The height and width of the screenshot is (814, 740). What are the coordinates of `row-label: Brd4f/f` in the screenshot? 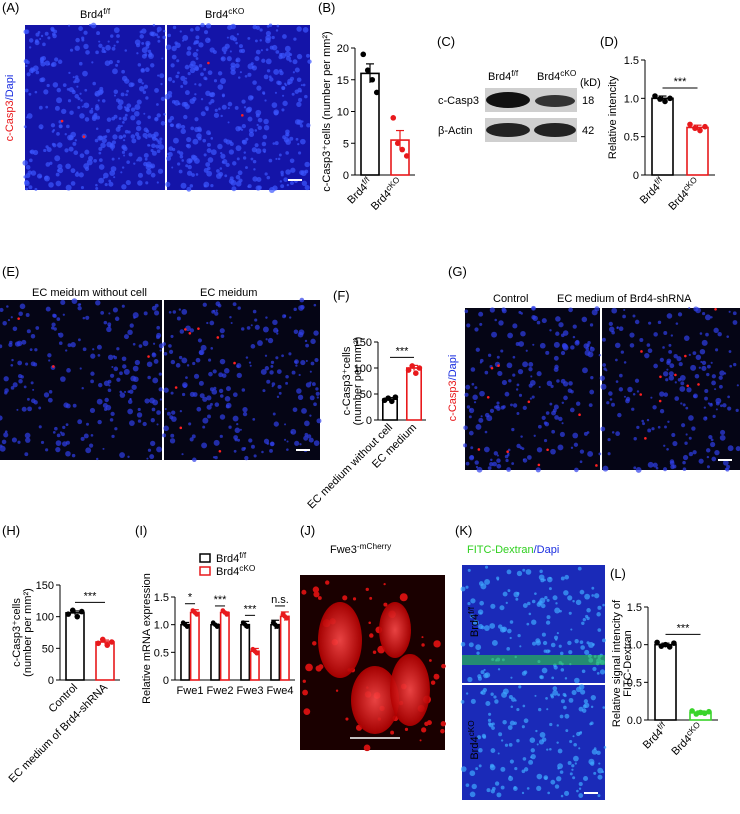 It's located at (474, 621).